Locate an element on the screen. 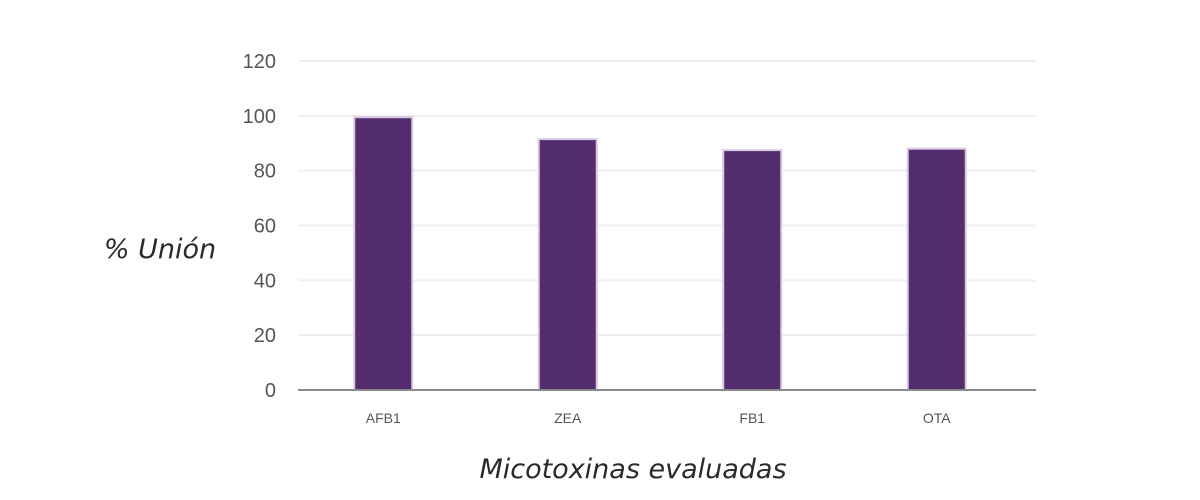  y-tick-label: 40 is located at coordinates (265, 281).